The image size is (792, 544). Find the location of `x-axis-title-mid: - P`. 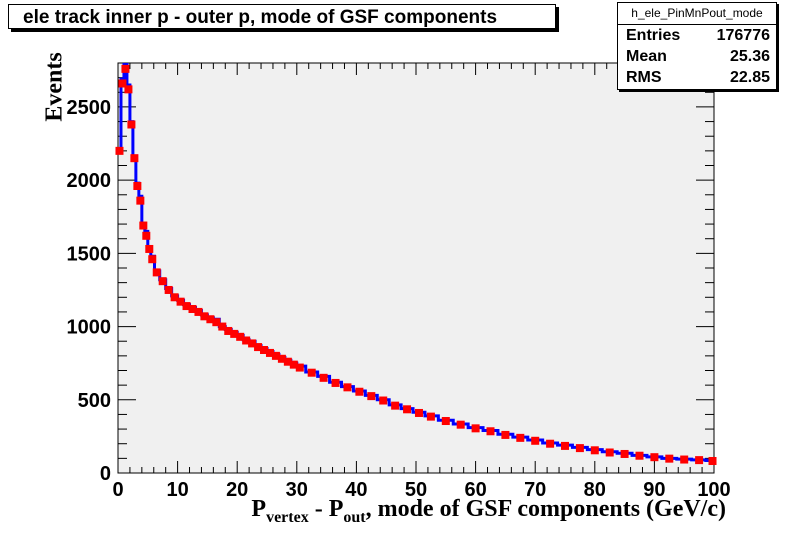

x-axis-title-mid: - P is located at coordinates (326, 509).